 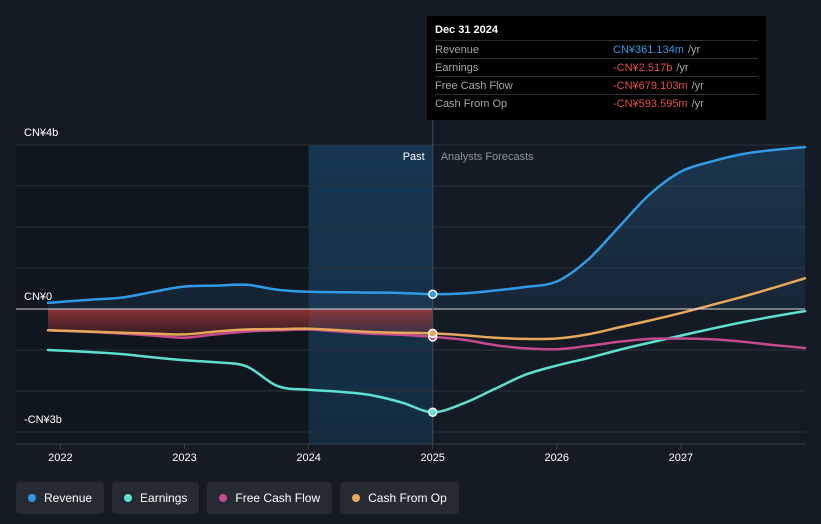 What do you see at coordinates (432, 333) in the screenshot?
I see `marker-cash-from-op` at bounding box center [432, 333].